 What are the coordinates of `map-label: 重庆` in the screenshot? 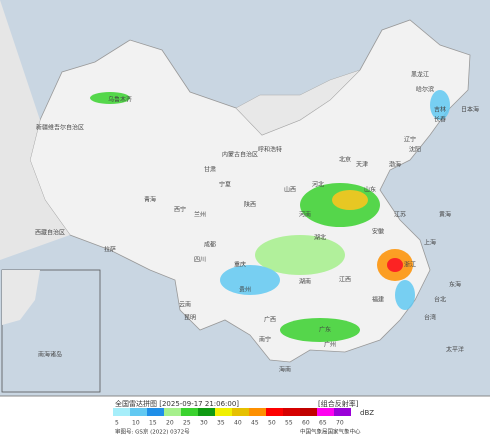 It's located at (240, 265).